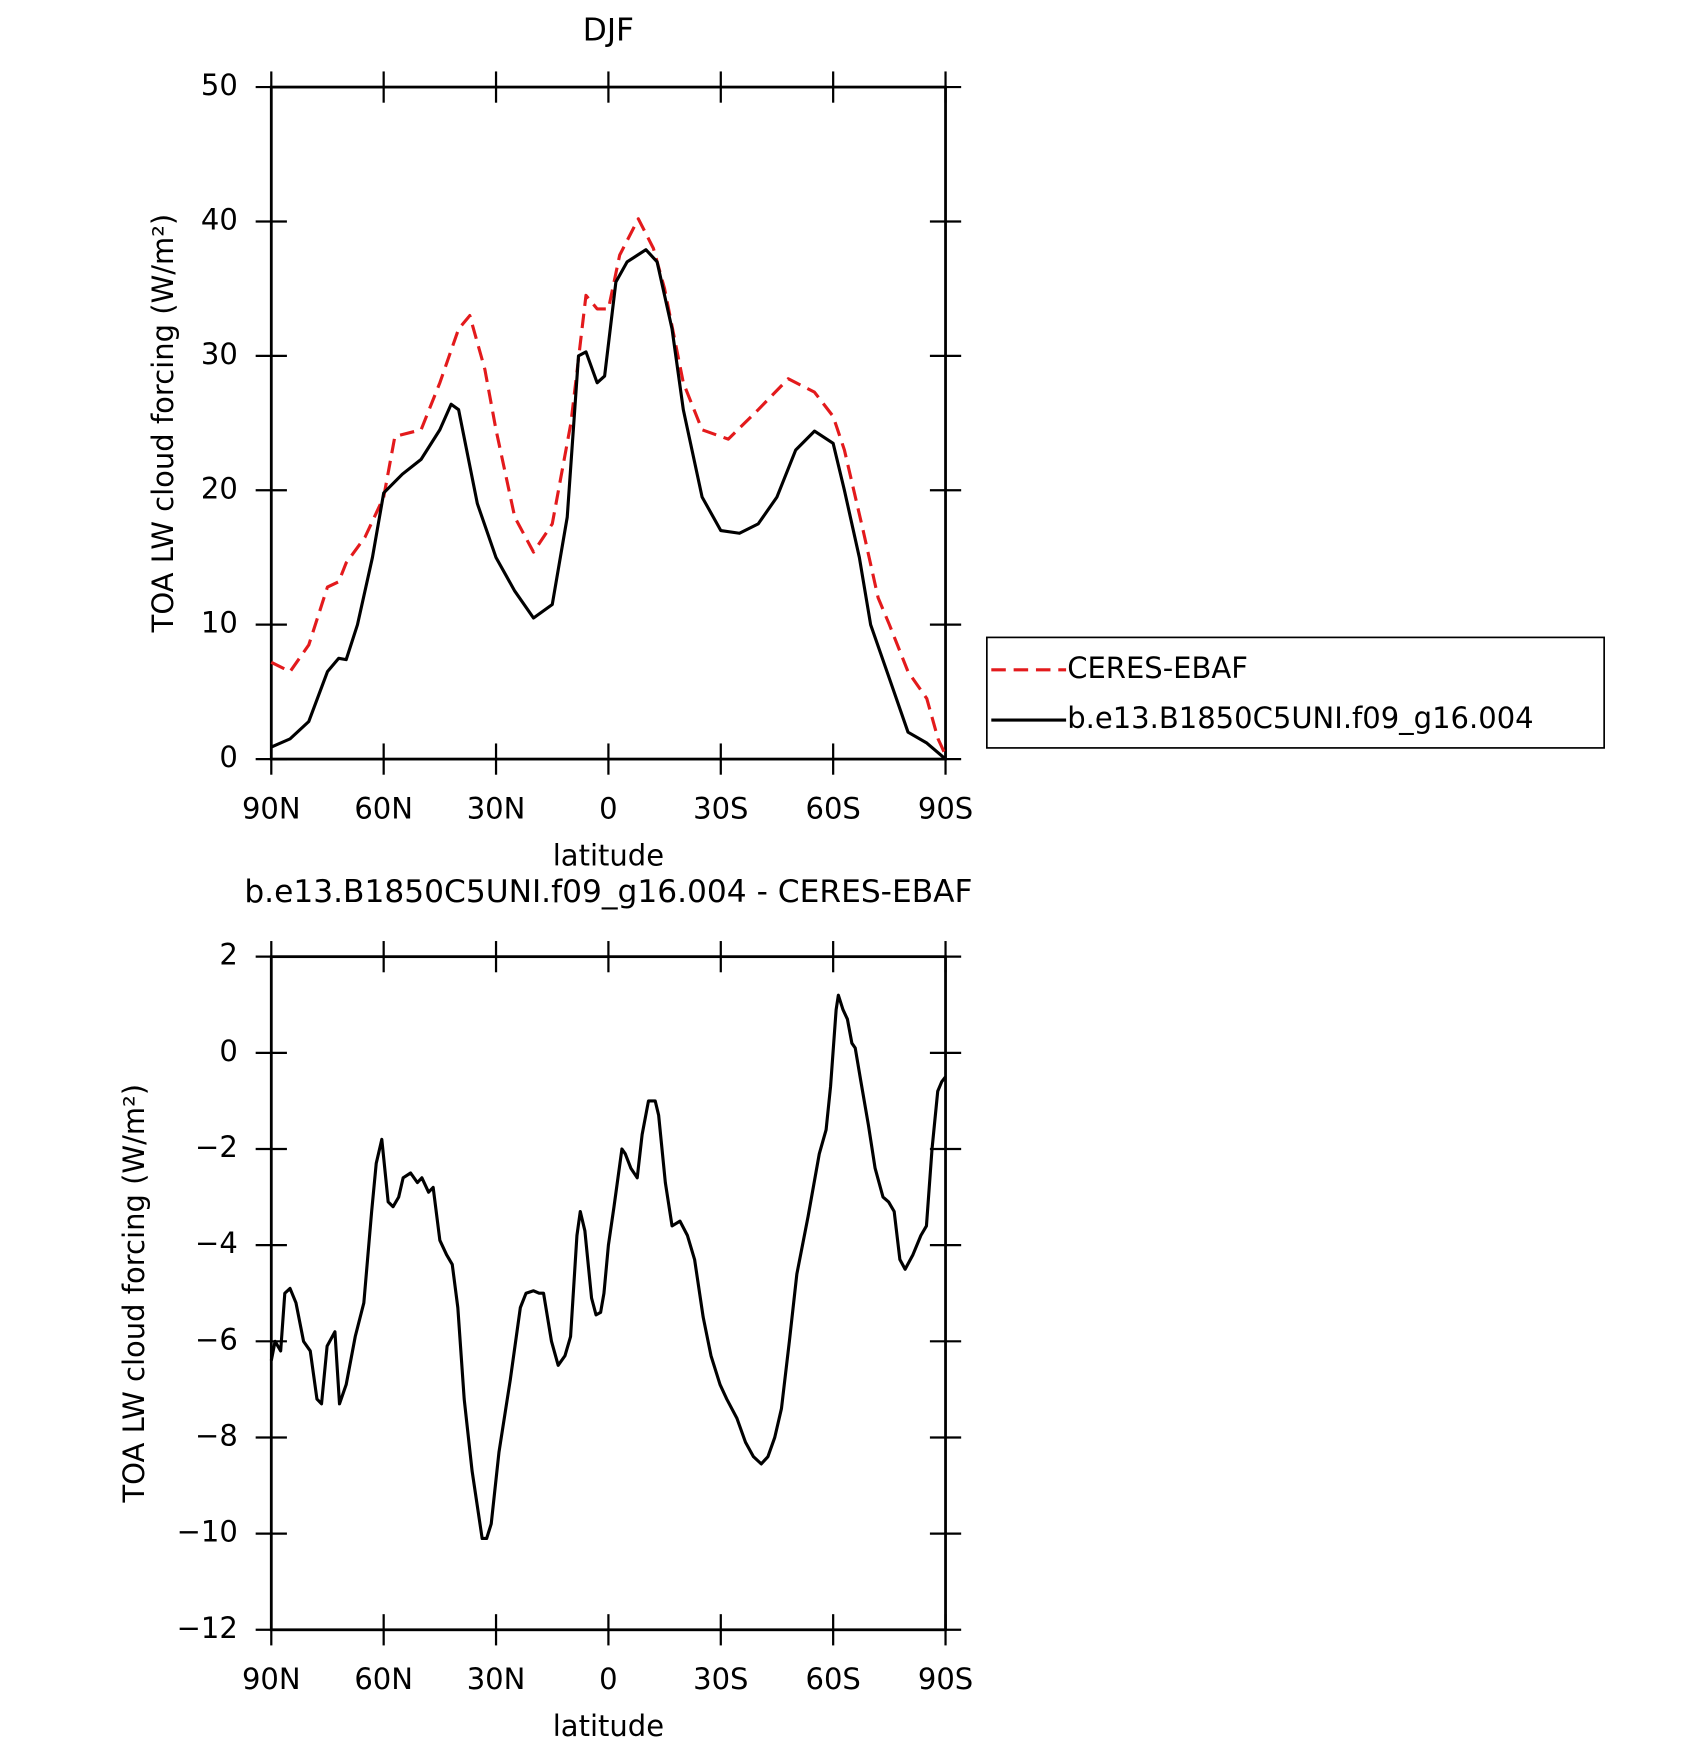 The height and width of the screenshot is (1747, 1708). What do you see at coordinates (608, 30) in the screenshot?
I see `chart-title: DJF` at bounding box center [608, 30].